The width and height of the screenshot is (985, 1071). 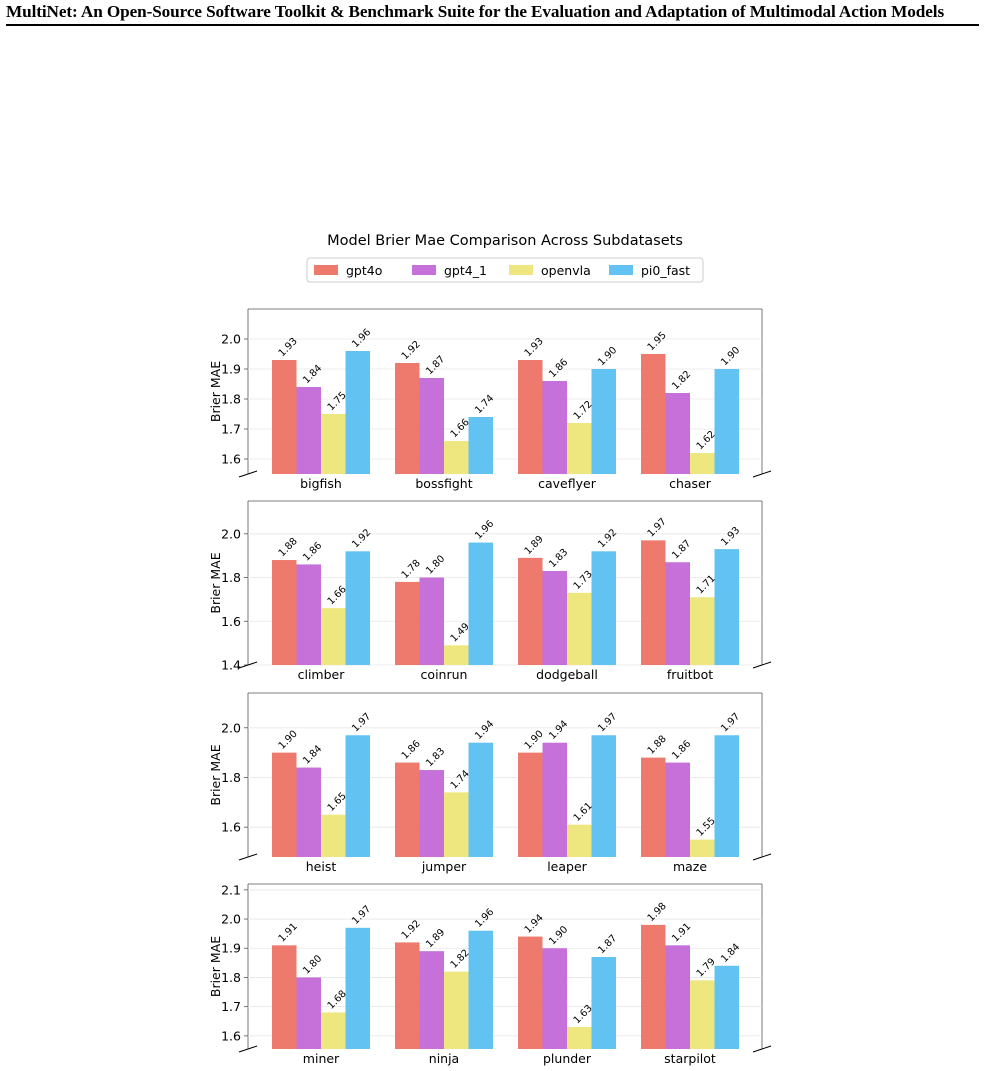 What do you see at coordinates (431, 813) in the screenshot?
I see `bar-gpt4_1-jumper` at bounding box center [431, 813].